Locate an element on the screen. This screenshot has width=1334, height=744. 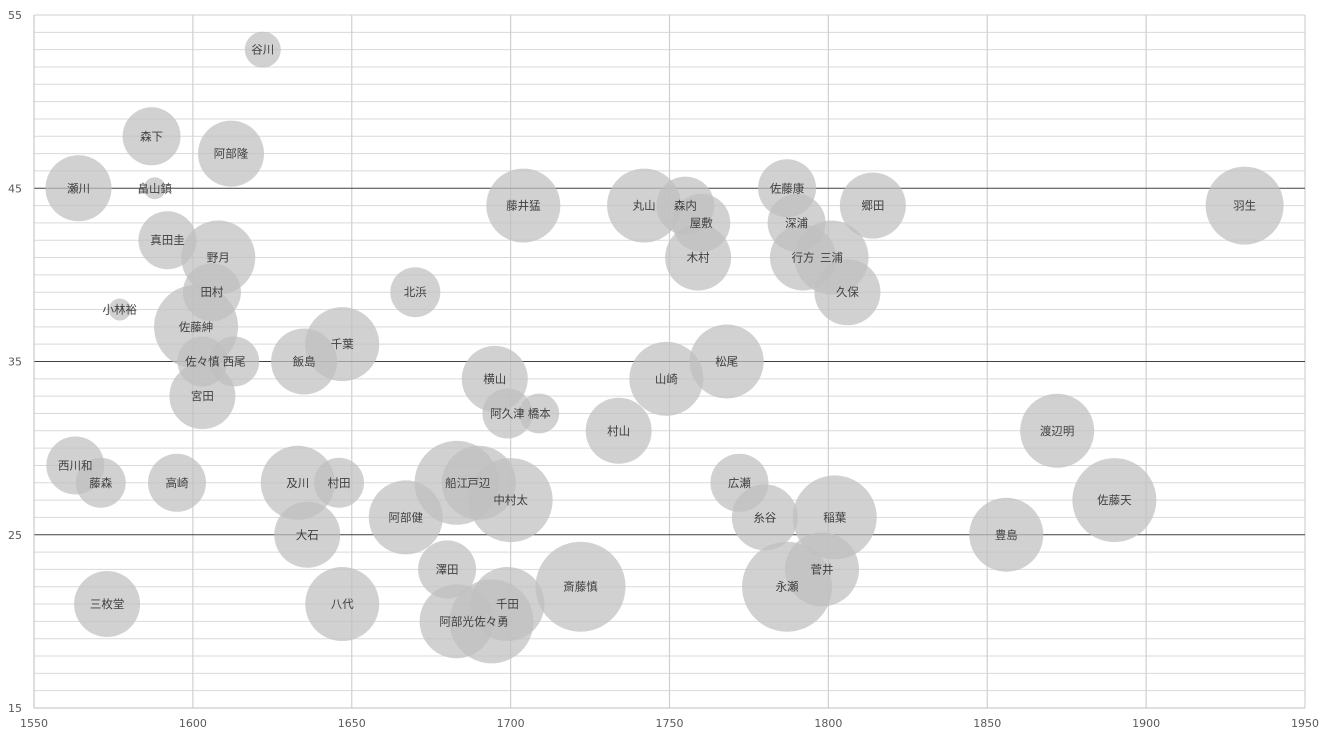
bubble-label: 澤田 is located at coordinates (447, 569).